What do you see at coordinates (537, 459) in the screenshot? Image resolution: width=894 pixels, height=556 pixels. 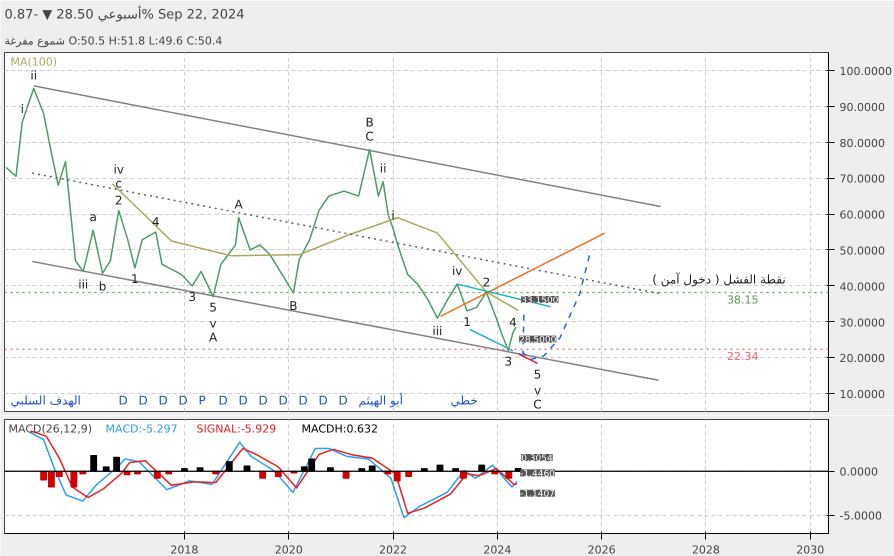 I see `annotation: 0.3054` at bounding box center [537, 459].